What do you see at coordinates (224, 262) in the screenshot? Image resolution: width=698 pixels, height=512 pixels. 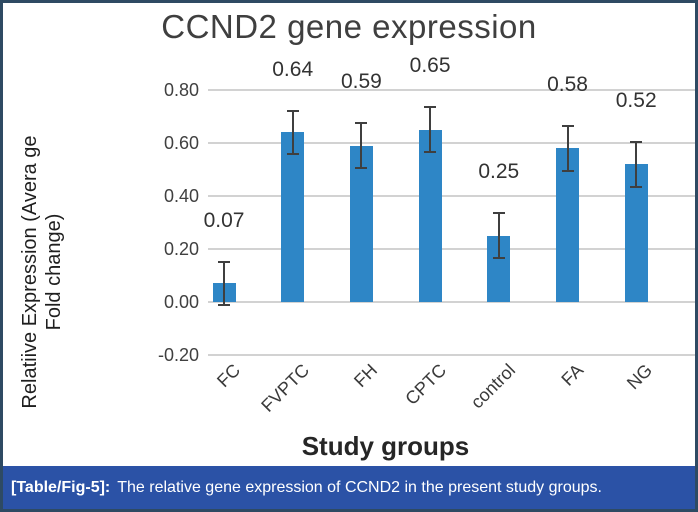 I see `error-cap-top-FC` at bounding box center [224, 262].